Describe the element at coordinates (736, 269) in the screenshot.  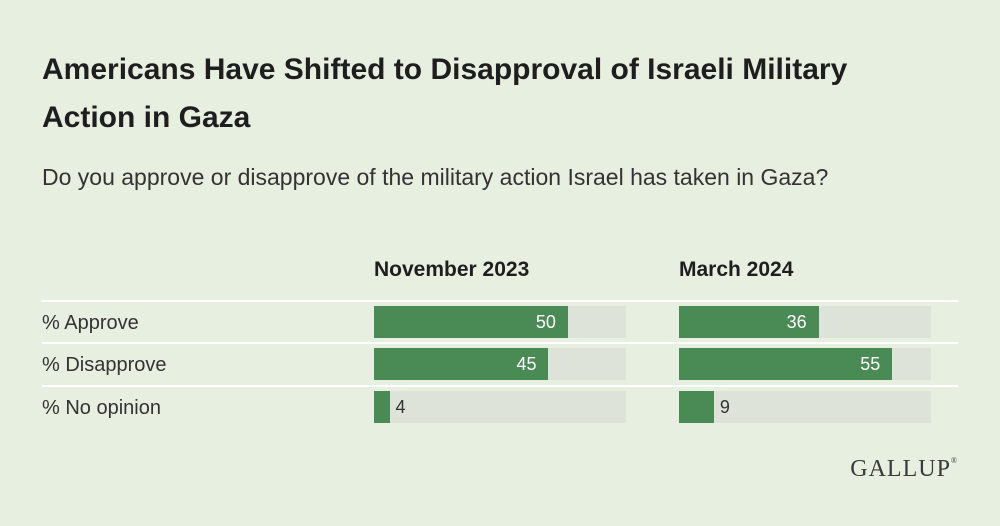
I see `column-header-march-2024: March 2024` at that location.